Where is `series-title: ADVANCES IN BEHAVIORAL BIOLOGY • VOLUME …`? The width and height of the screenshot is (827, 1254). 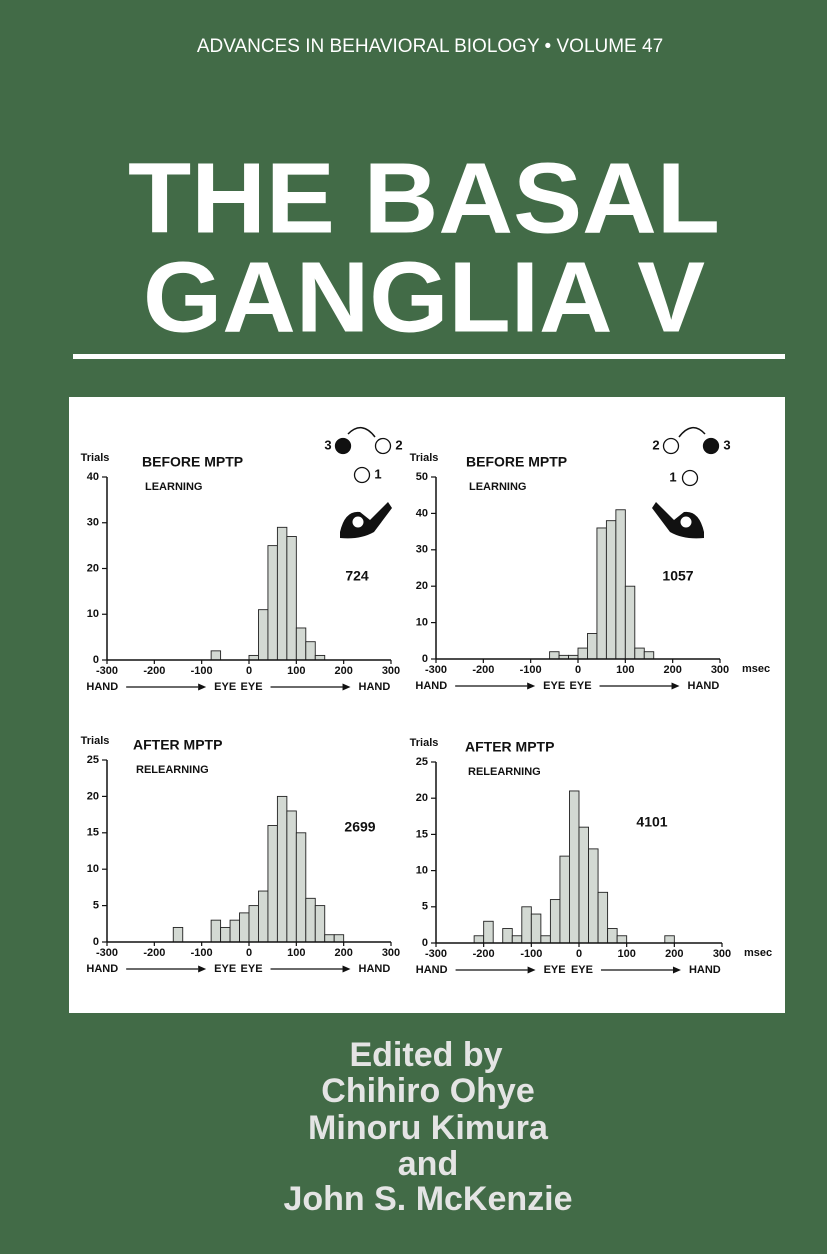 series-title: ADVANCES IN BEHAVIORAL BIOLOGY • VOLUME … is located at coordinates (430, 46).